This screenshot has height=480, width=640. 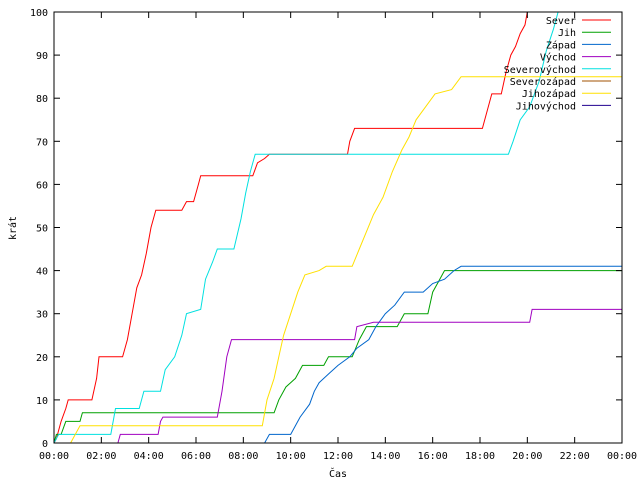 I want to click on y-tick-label: 0, so click(x=45, y=444).